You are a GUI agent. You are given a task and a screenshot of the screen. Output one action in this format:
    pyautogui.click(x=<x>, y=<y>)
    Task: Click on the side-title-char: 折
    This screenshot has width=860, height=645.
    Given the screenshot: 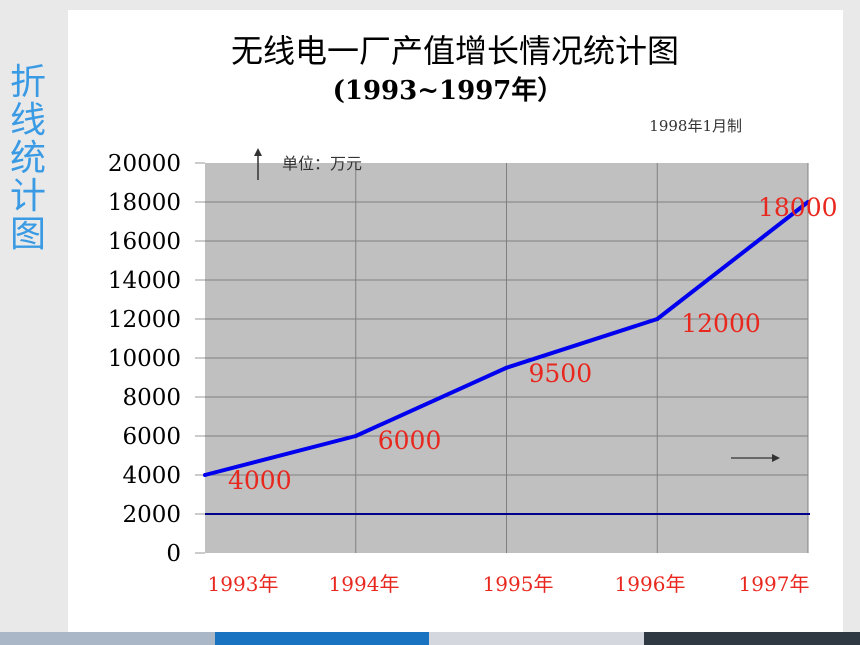 What is the action you would take?
    pyautogui.click(x=27, y=82)
    